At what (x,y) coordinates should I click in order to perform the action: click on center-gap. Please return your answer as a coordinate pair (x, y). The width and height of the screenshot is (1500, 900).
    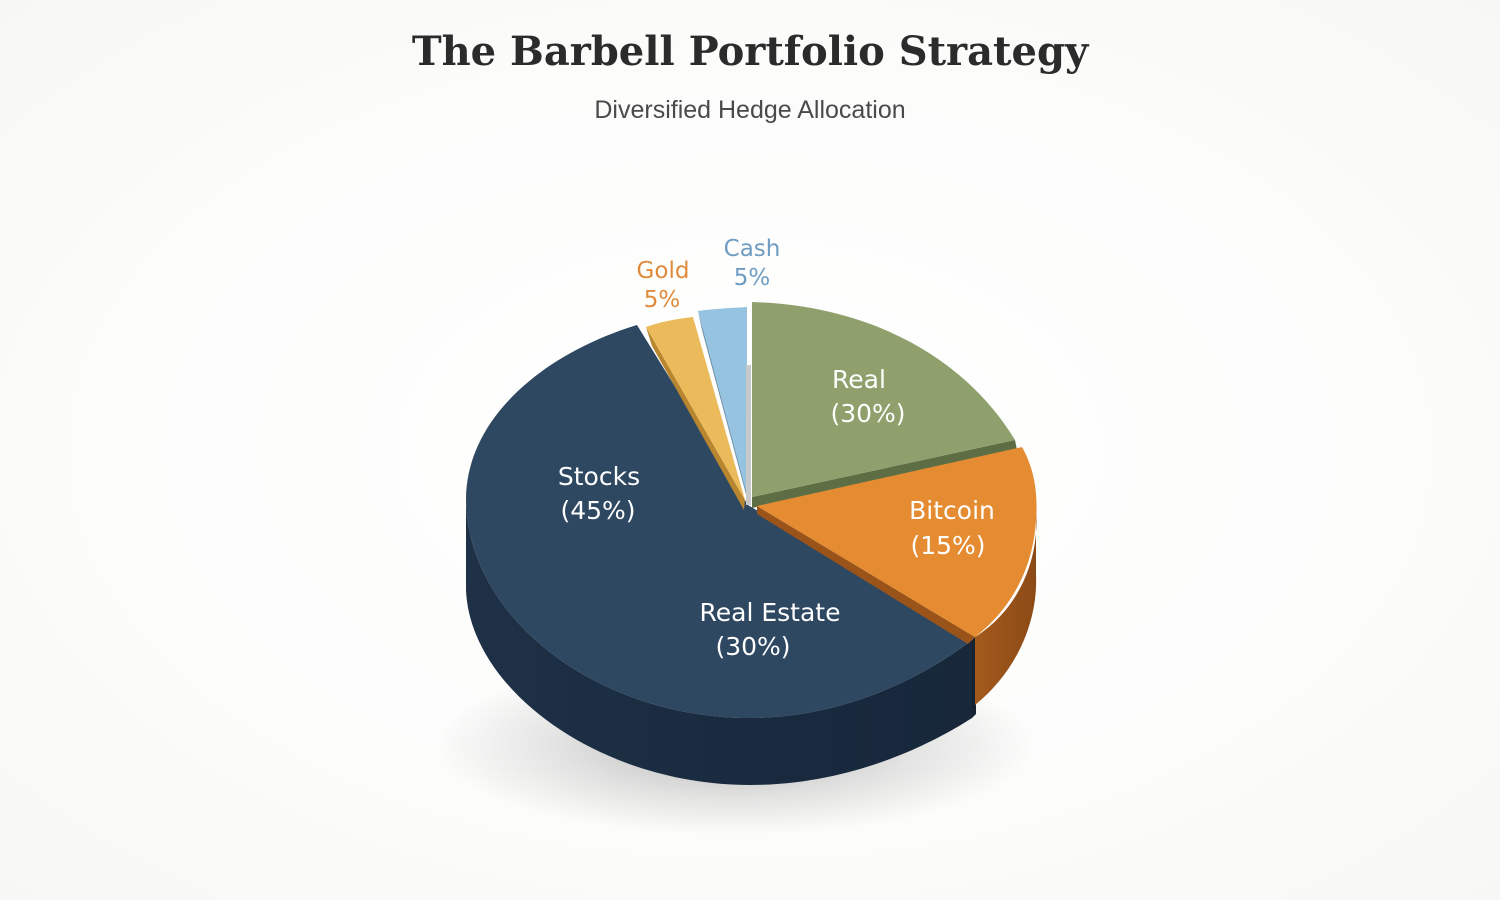
    Looking at the image, I should click on (748, 435).